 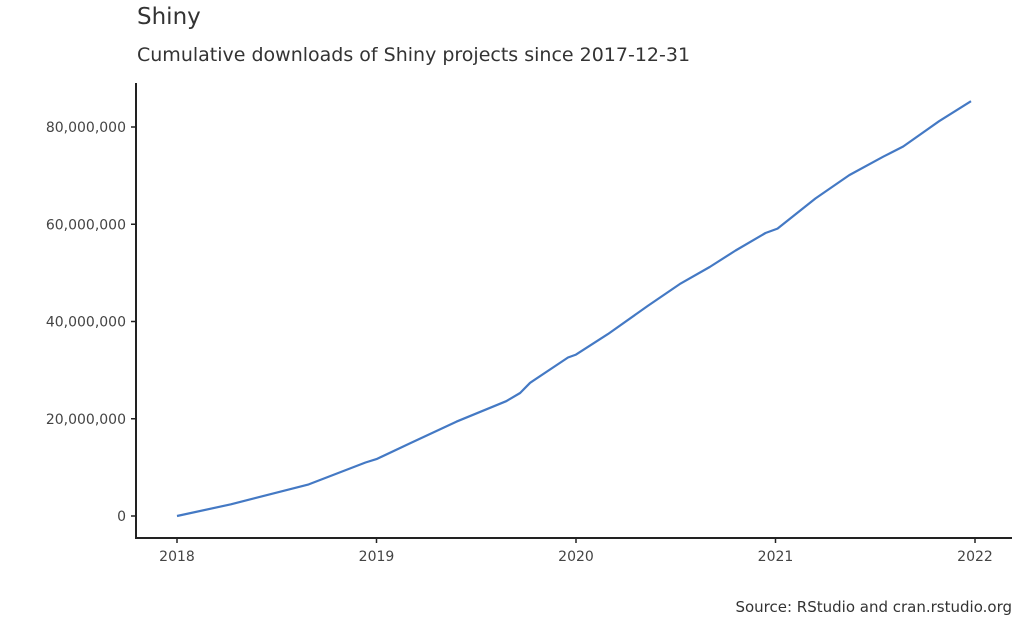 I want to click on y-tick-label: 40,000,000, so click(x=86, y=323).